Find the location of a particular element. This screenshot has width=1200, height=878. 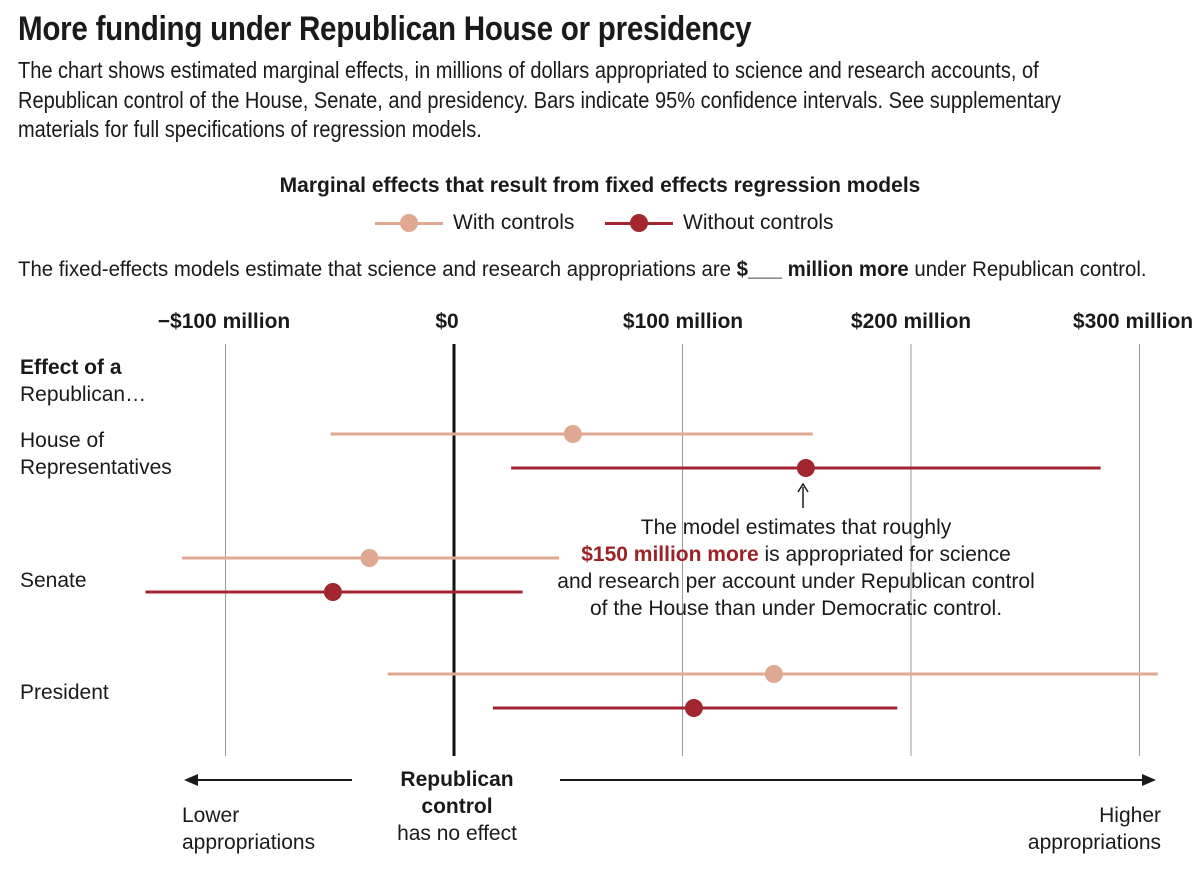

legend-item-with-controls: With controls is located at coordinates (474, 223).